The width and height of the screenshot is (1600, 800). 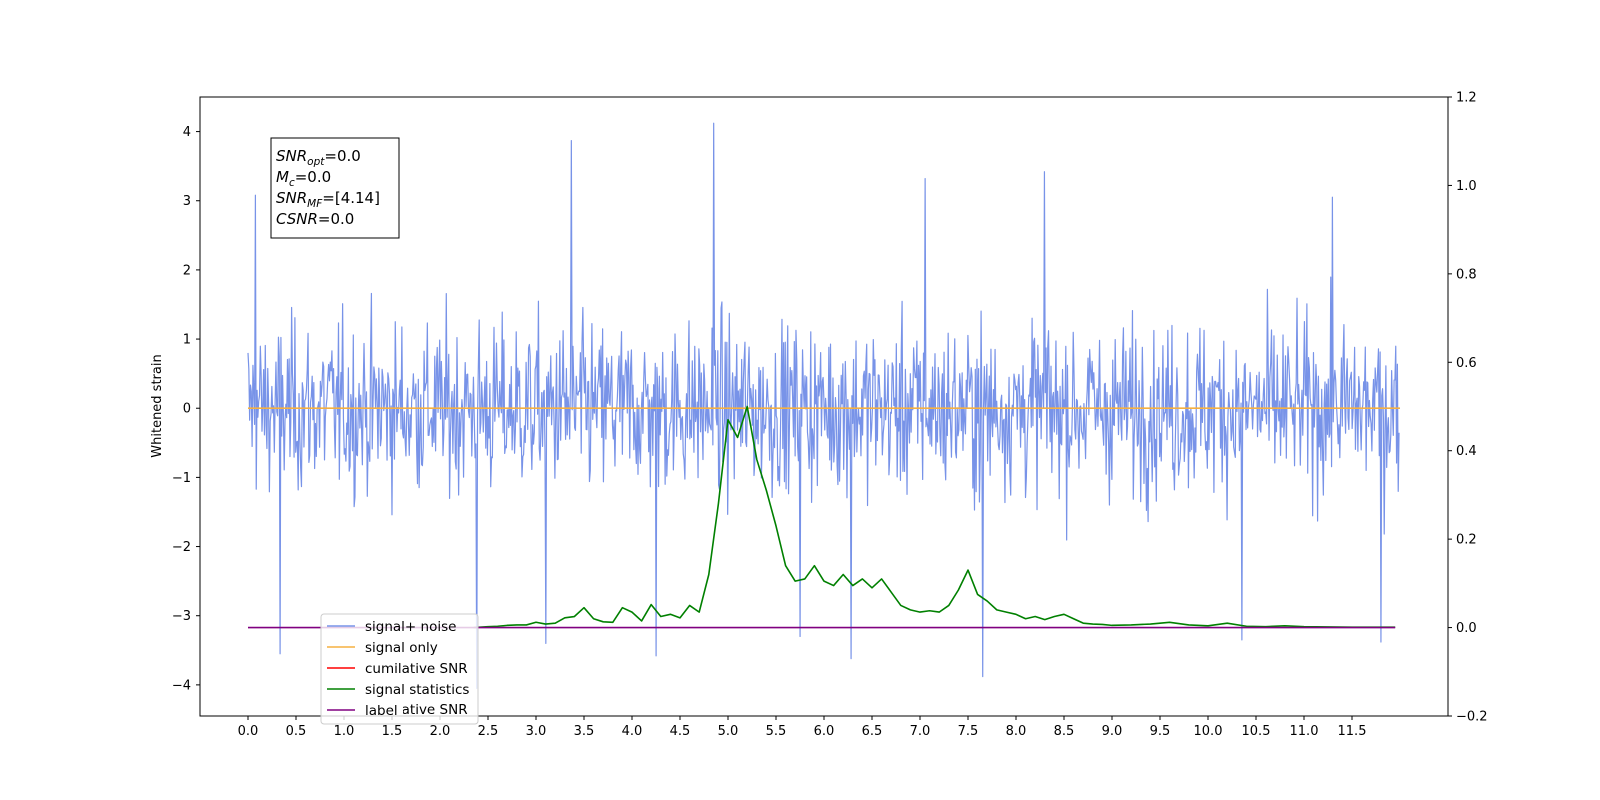 What do you see at coordinates (328, 199) in the screenshot?
I see `annotation-line: SNRMF=[4.14]` at bounding box center [328, 199].